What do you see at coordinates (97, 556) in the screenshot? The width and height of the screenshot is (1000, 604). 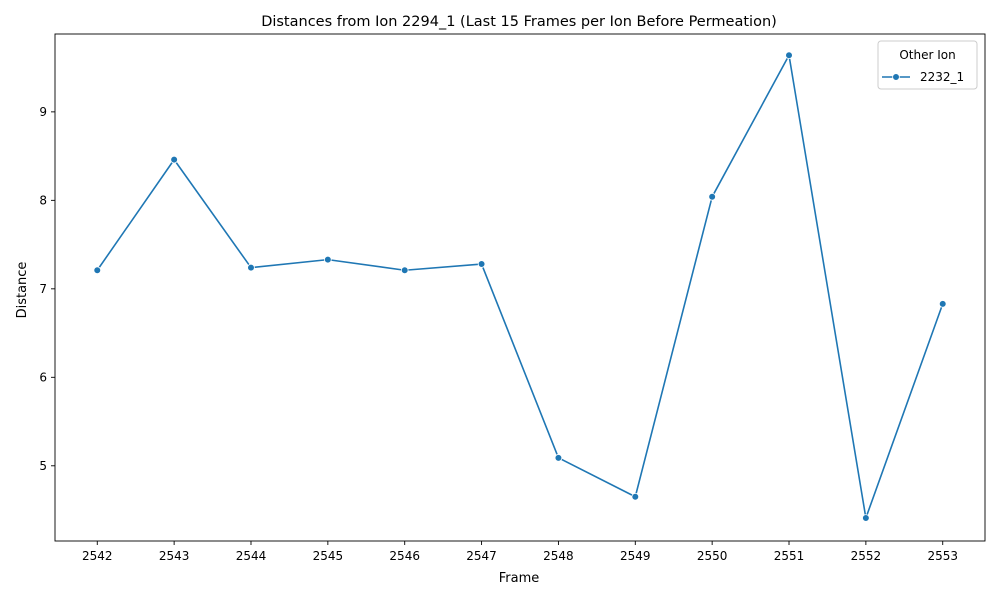 I see `x-tick-label: 2542` at bounding box center [97, 556].